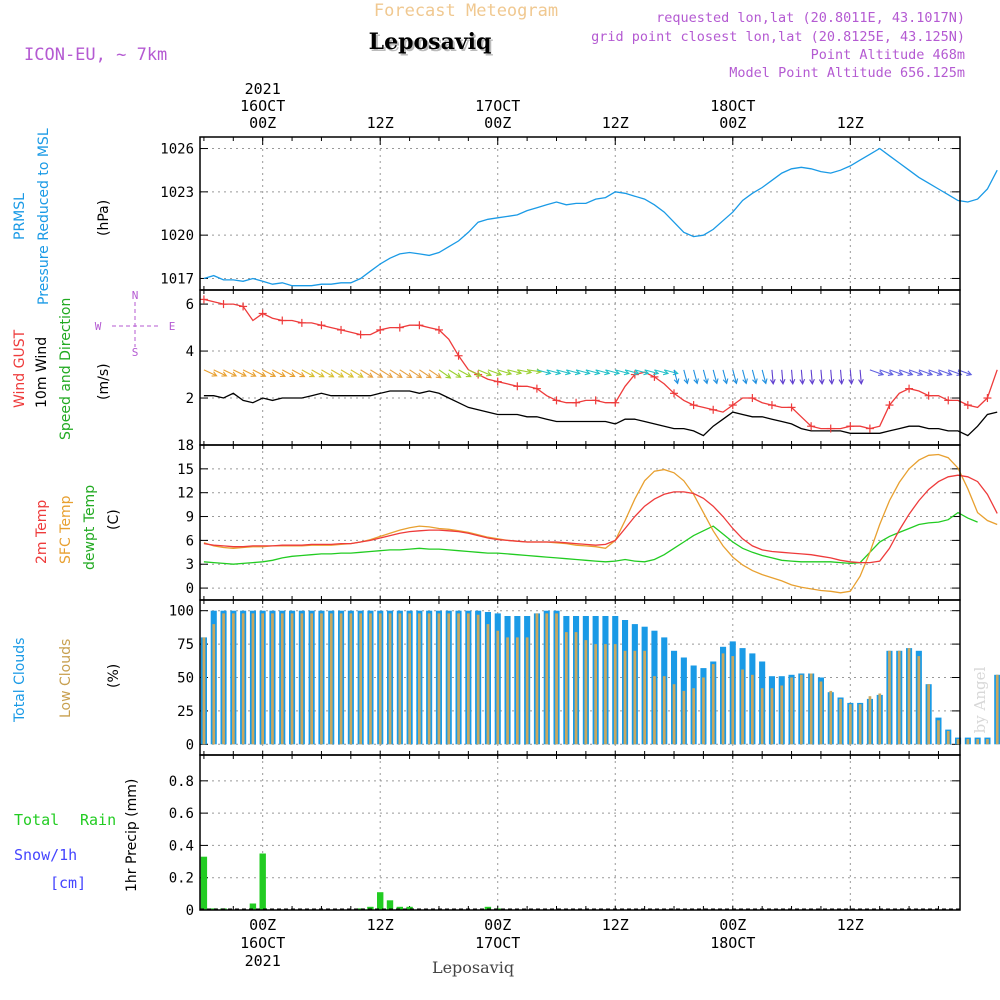 This screenshot has width=1000, height=1000. What do you see at coordinates (104, 381) in the screenshot?
I see `label-ms-unit: (m/s)` at bounding box center [104, 381].